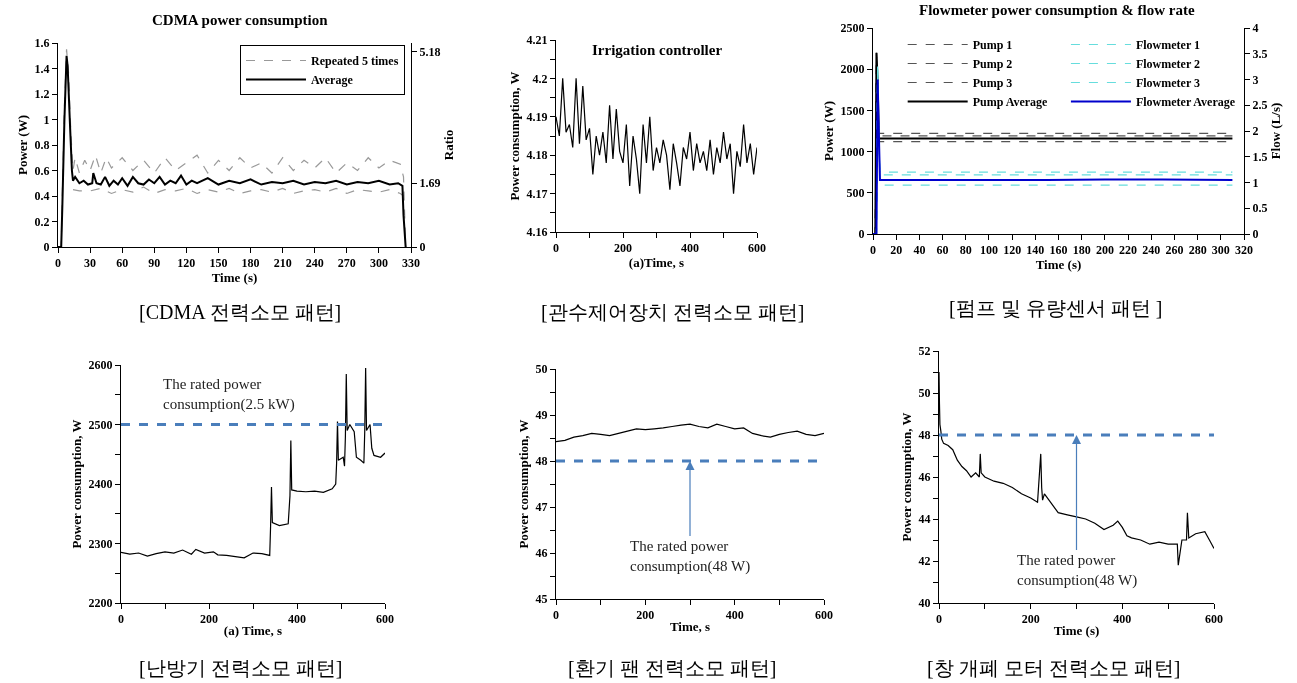  What do you see at coordinates (852, 110) in the screenshot?
I see `y-tick-label: 1500` at bounding box center [852, 110].